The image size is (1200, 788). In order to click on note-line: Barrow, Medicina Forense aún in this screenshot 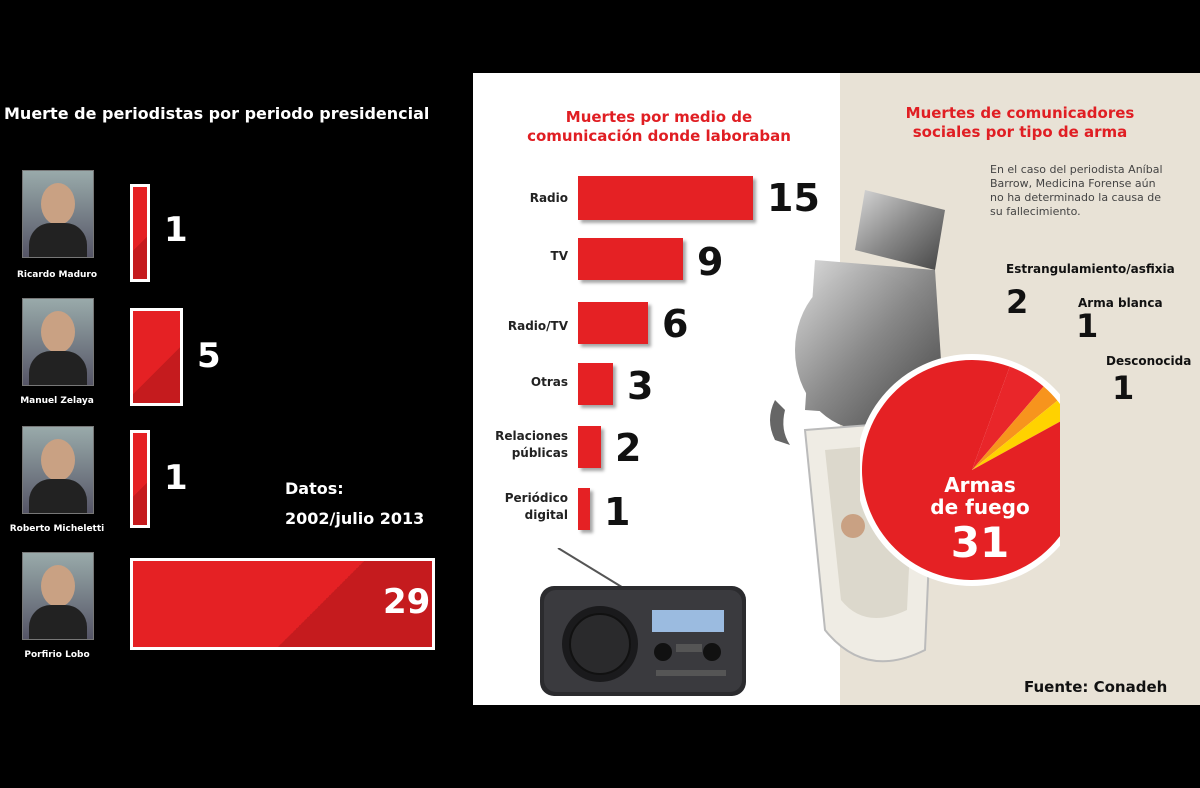, I will do `click(1073, 183)`.